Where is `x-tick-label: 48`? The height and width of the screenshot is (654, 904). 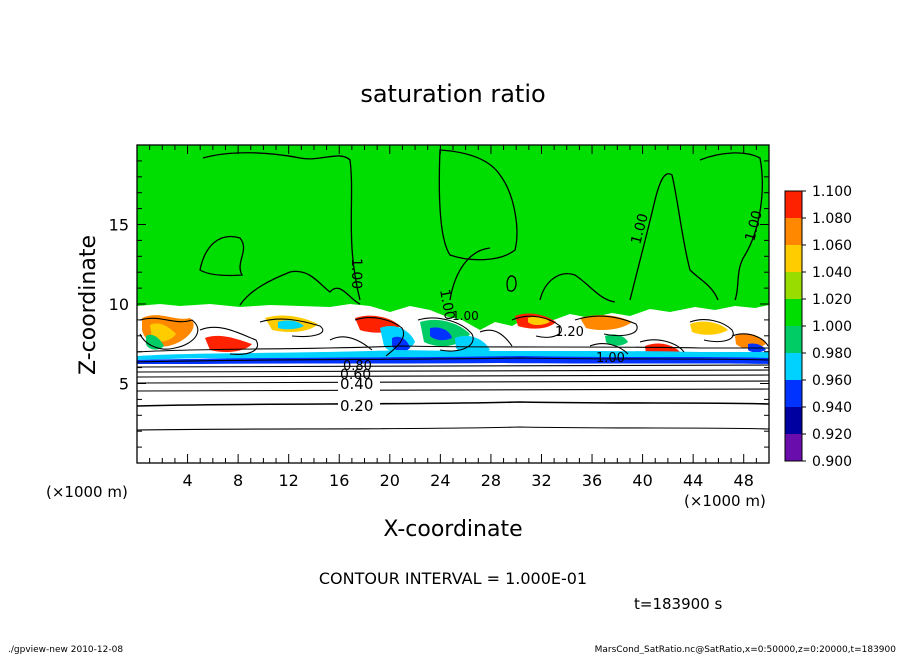 x-tick-label: 48 is located at coordinates (744, 480).